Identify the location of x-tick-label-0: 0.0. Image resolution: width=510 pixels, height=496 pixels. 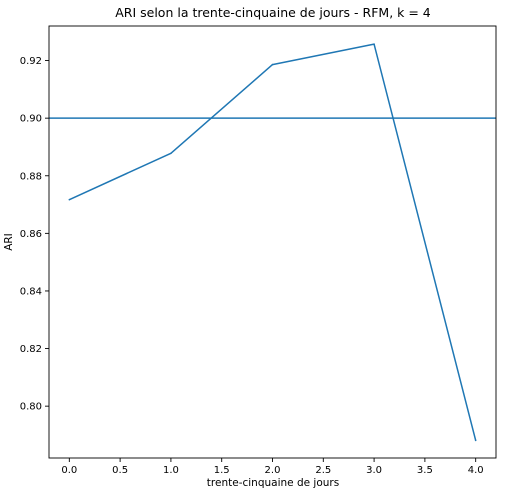
(69, 470).